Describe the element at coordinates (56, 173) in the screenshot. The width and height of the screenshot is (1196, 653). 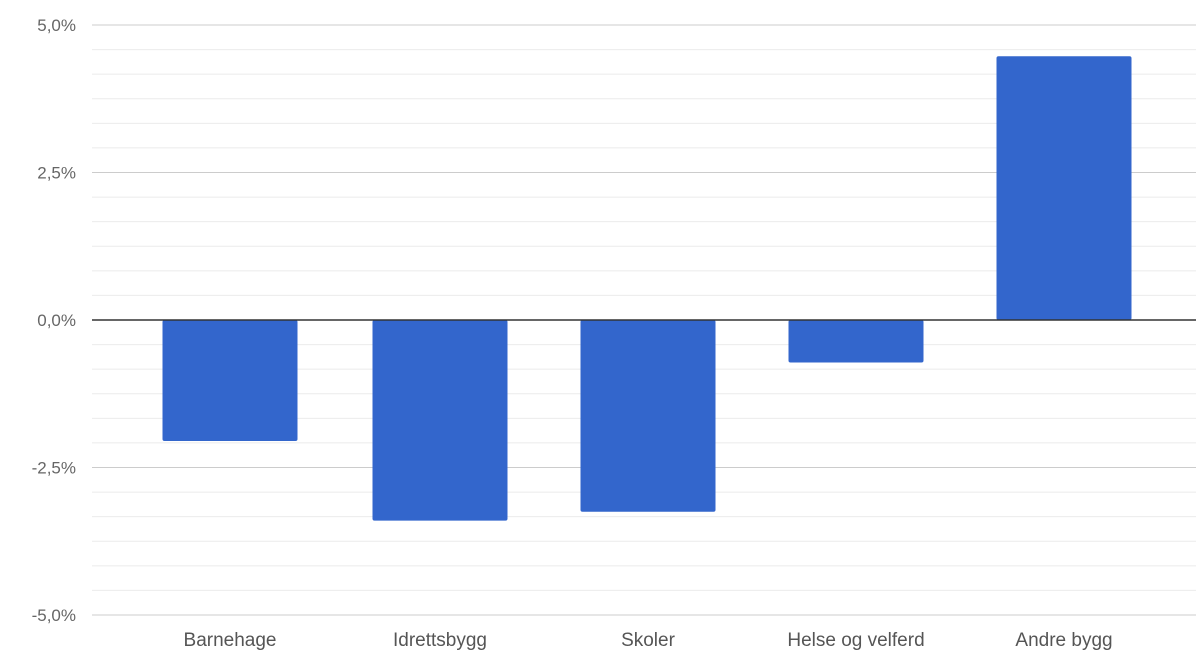
I see `y-tick-label: 2,5%` at that location.